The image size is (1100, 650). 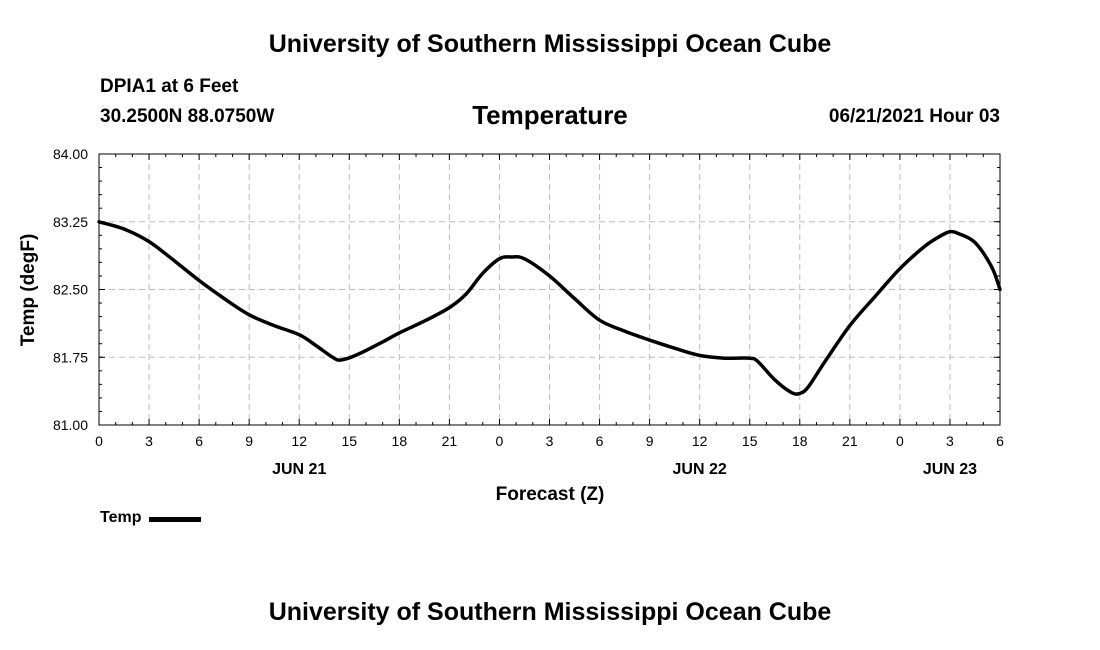 I want to click on y-axis-label: Temp (degF), so click(x=28, y=290).